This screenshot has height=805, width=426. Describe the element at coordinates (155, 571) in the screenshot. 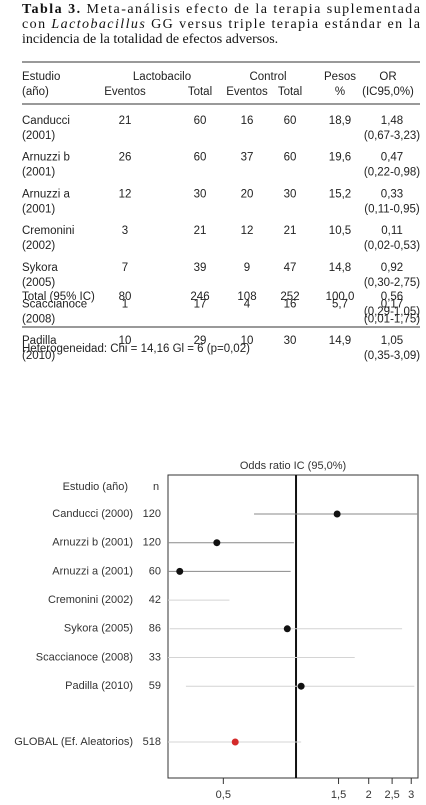

I see `n-label: 60` at that location.